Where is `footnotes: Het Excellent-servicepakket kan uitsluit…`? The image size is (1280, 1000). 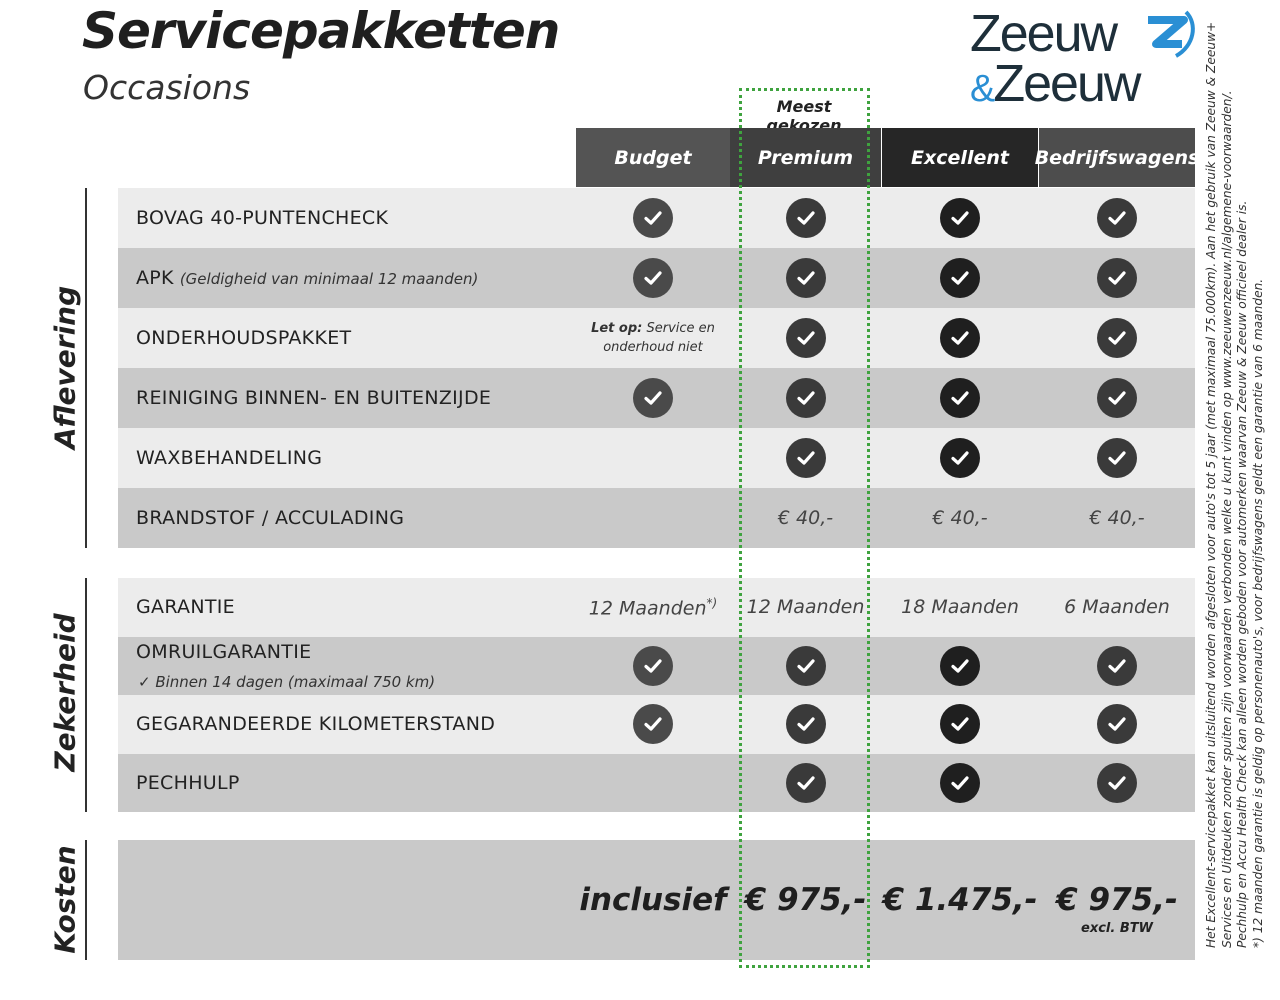
footnotes: Het Excellent-servicepakket kan uitsluit… is located at coordinates (1235, 485).